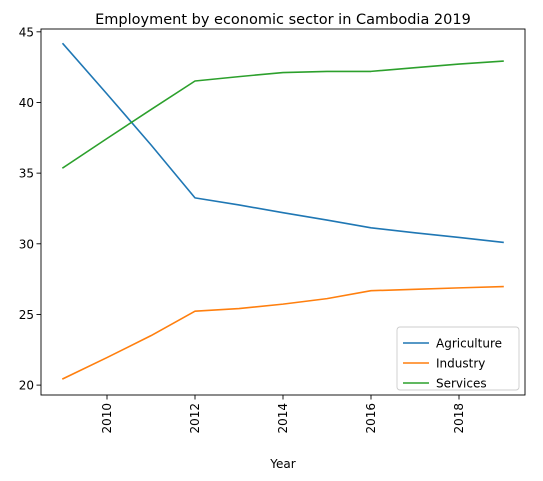 Image resolution: width=543 pixels, height=481 pixels. What do you see at coordinates (282, 464) in the screenshot?
I see `x-axis-title: Year` at bounding box center [282, 464].